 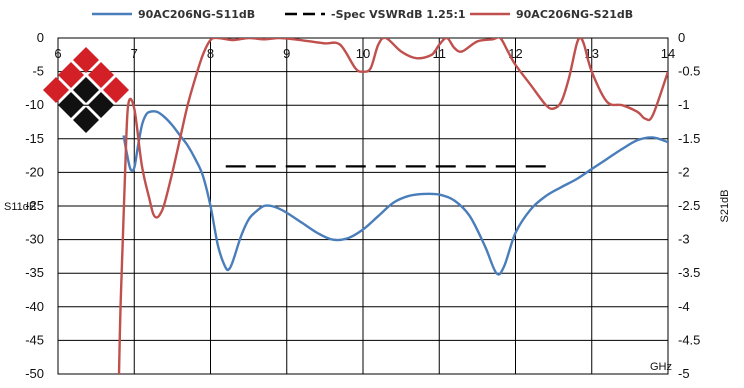 I want to click on y2-tick-label: -1.5, so click(x=689, y=138).